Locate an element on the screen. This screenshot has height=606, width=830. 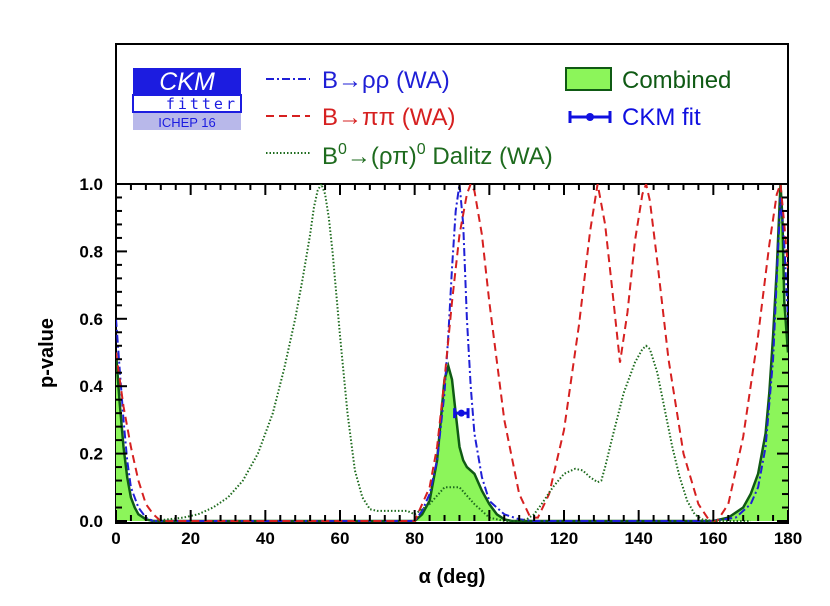
legend-swatch-ckmfit is located at coordinates (590, 117).